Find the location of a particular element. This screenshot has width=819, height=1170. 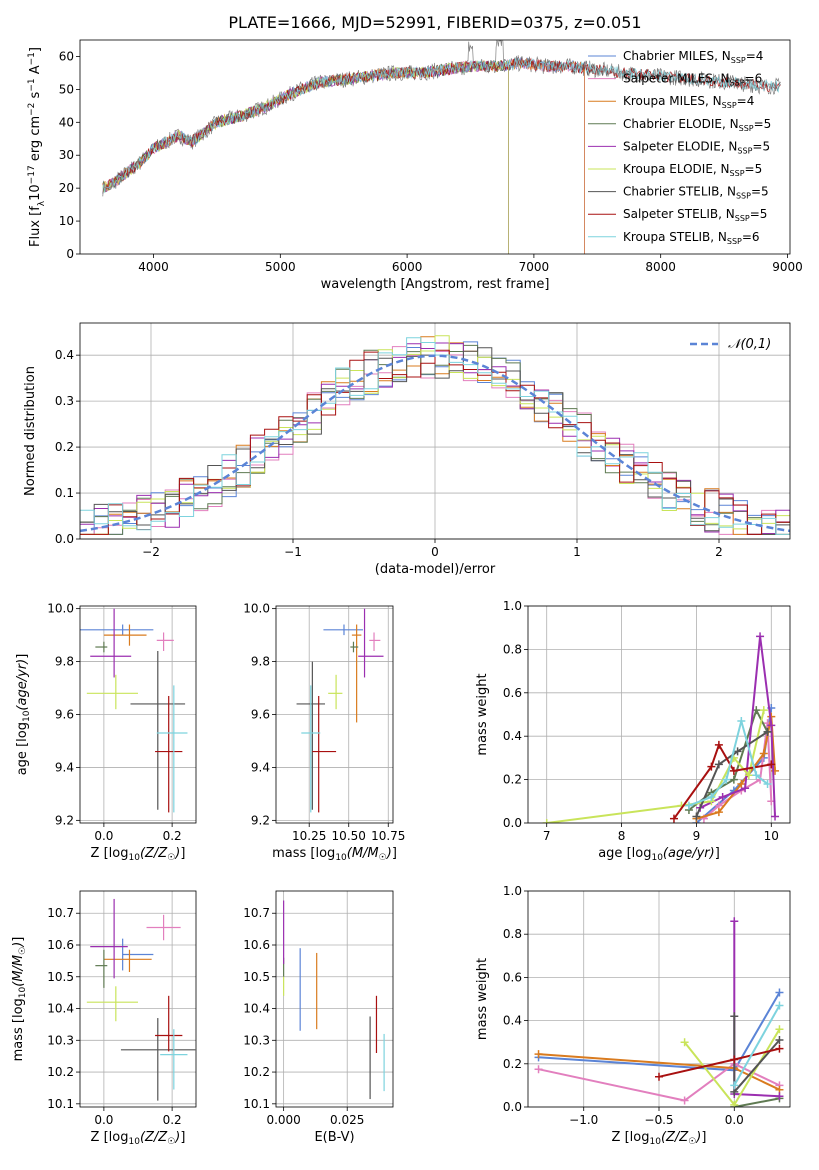

label-part: age [log is located at coordinates (624, 853).